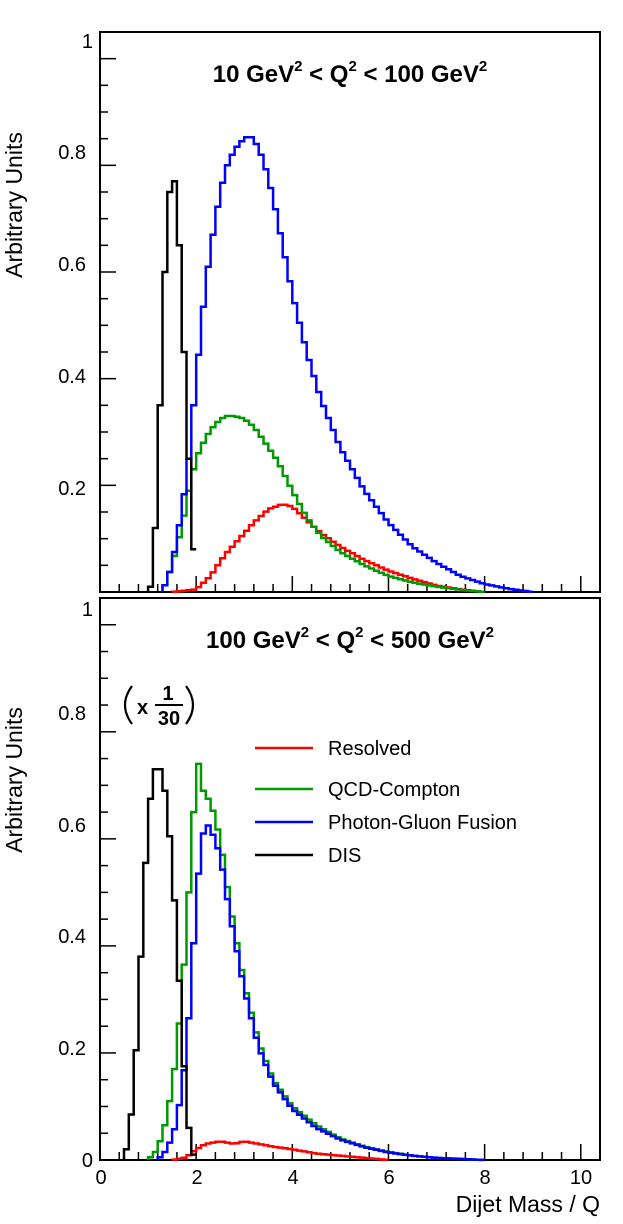  What do you see at coordinates (14, 780) in the screenshot?
I see `bottom-ylabel: Arbitrary Units` at bounding box center [14, 780].